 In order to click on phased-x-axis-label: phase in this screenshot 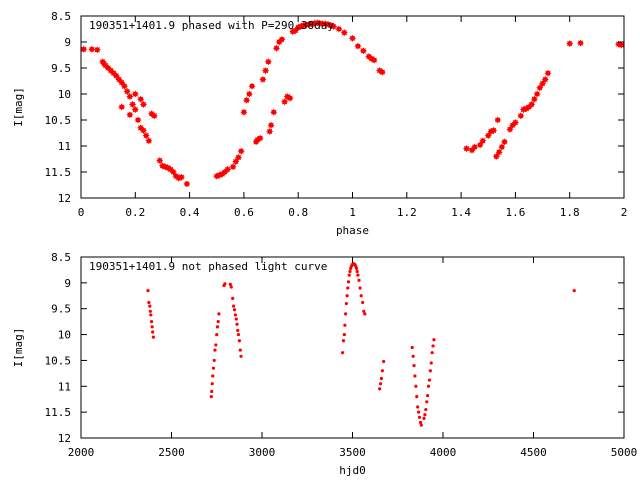, I will do `click(352, 230)`.